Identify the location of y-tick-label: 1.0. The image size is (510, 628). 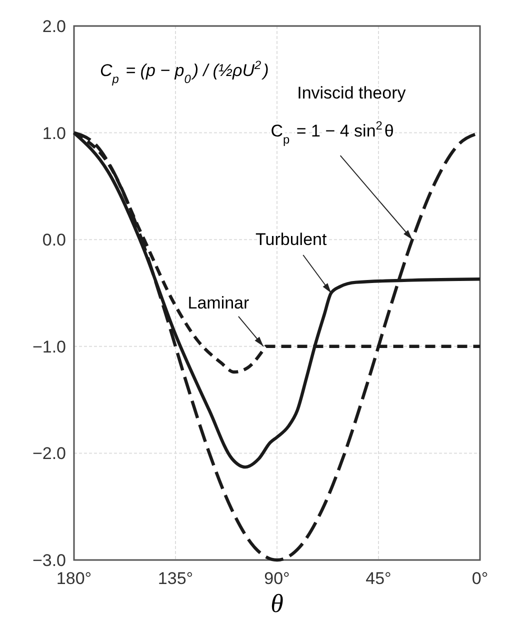
(54, 133).